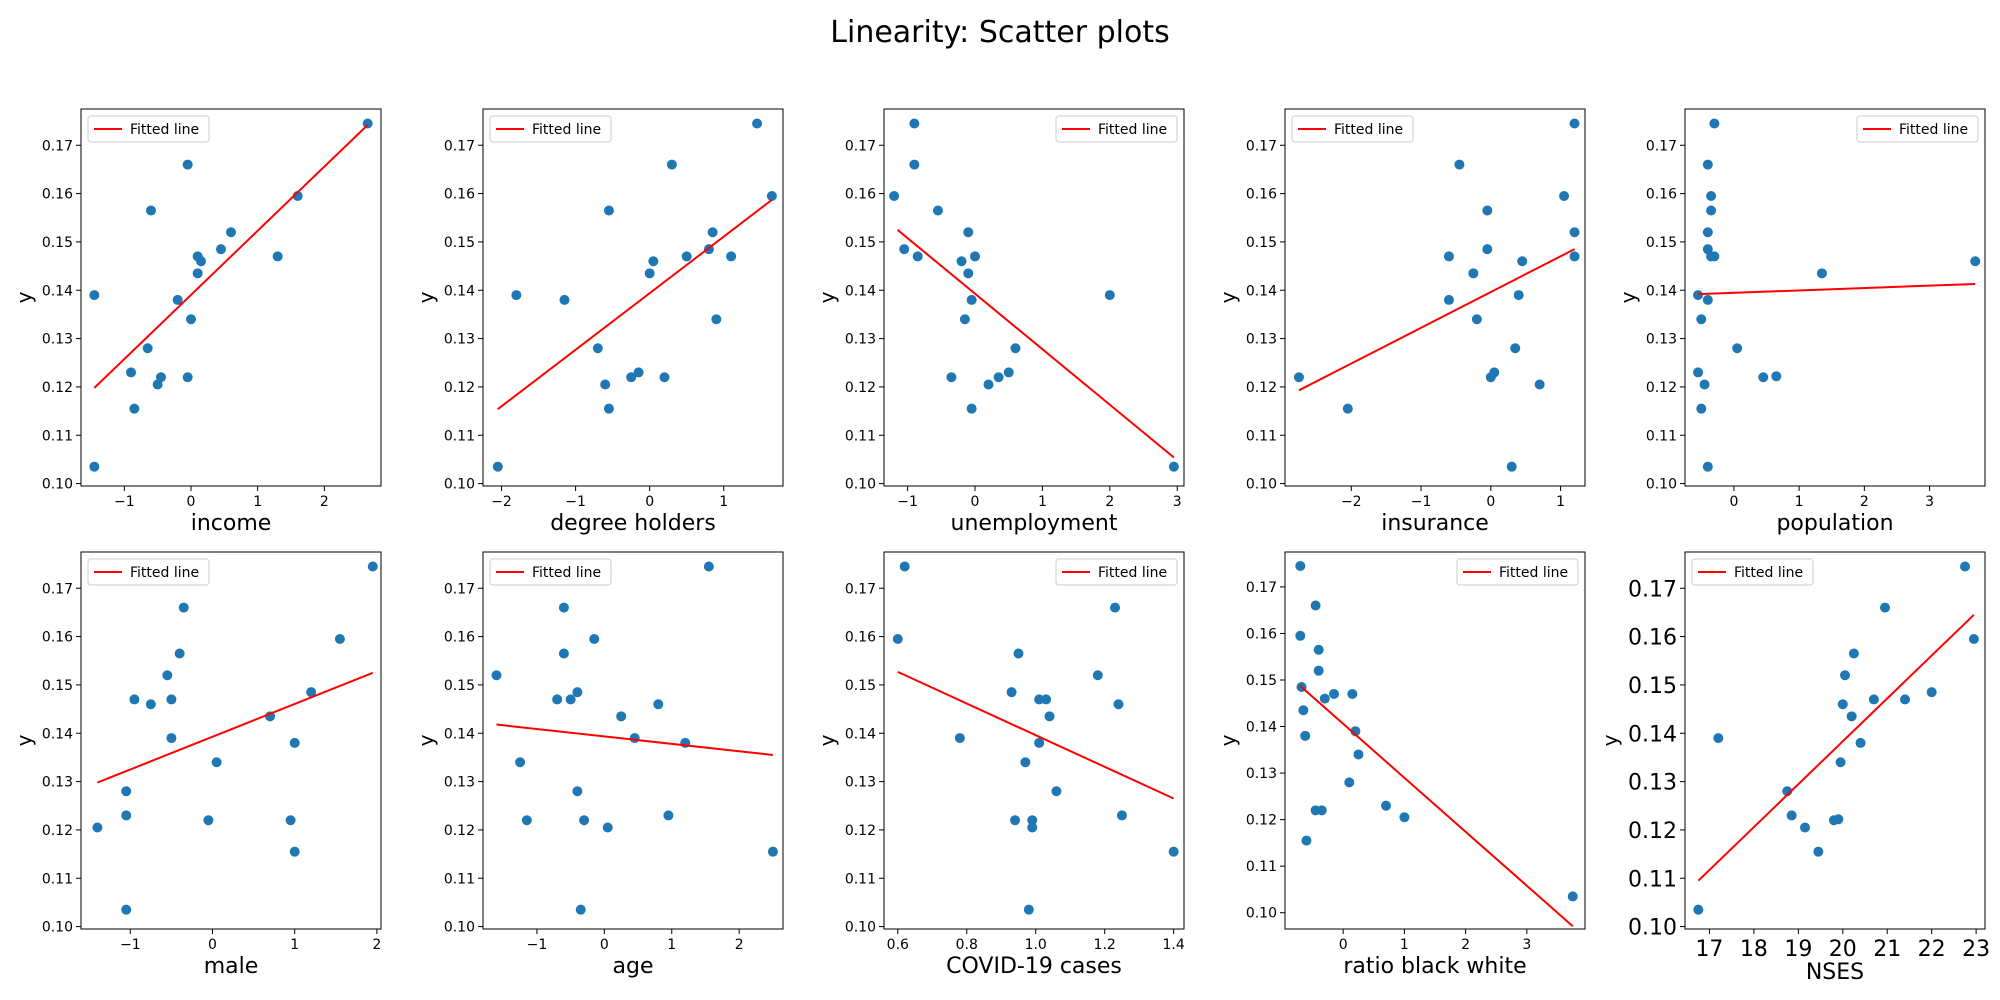 The height and width of the screenshot is (1000, 2000). Describe the element at coordinates (231, 966) in the screenshot. I see `x-axis-label: male` at that location.